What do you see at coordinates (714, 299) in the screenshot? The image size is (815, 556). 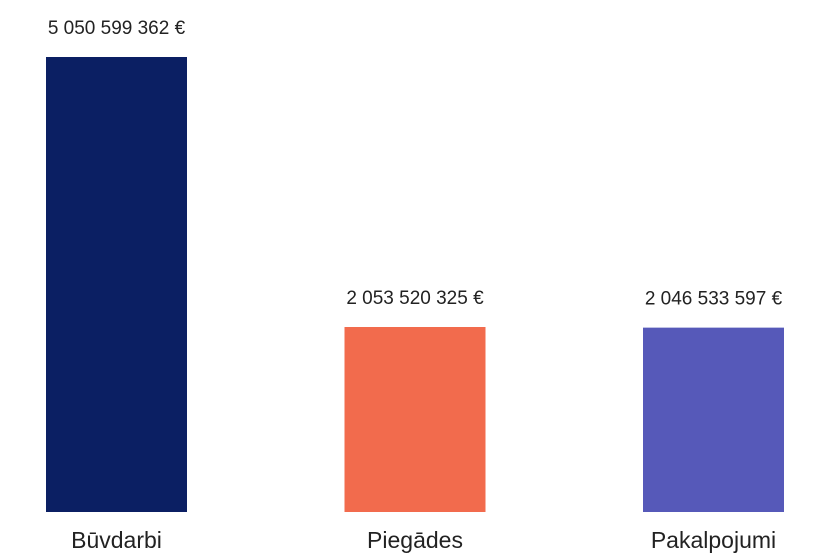 I see `value-label: 2 046 533 597 €` at bounding box center [714, 299].